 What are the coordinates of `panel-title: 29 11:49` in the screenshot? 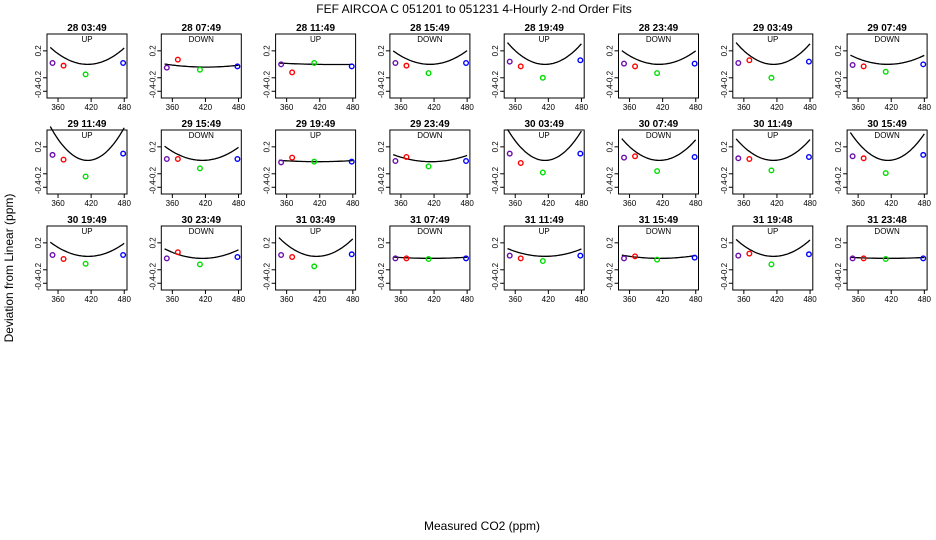 It's located at (87, 124).